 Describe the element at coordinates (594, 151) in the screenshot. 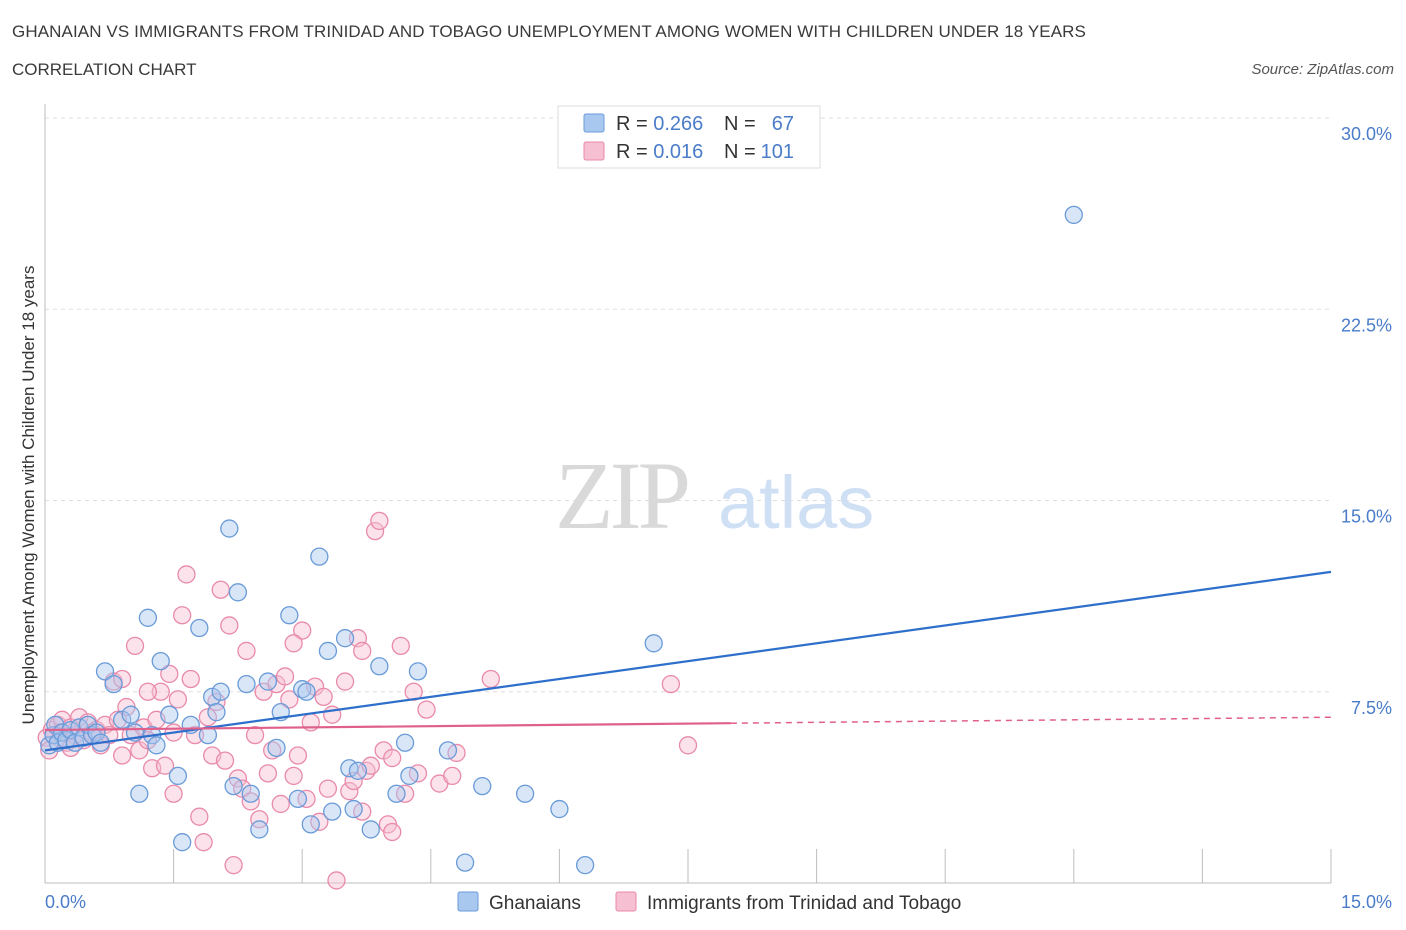

I see `legend-swatch-trinidad` at that location.